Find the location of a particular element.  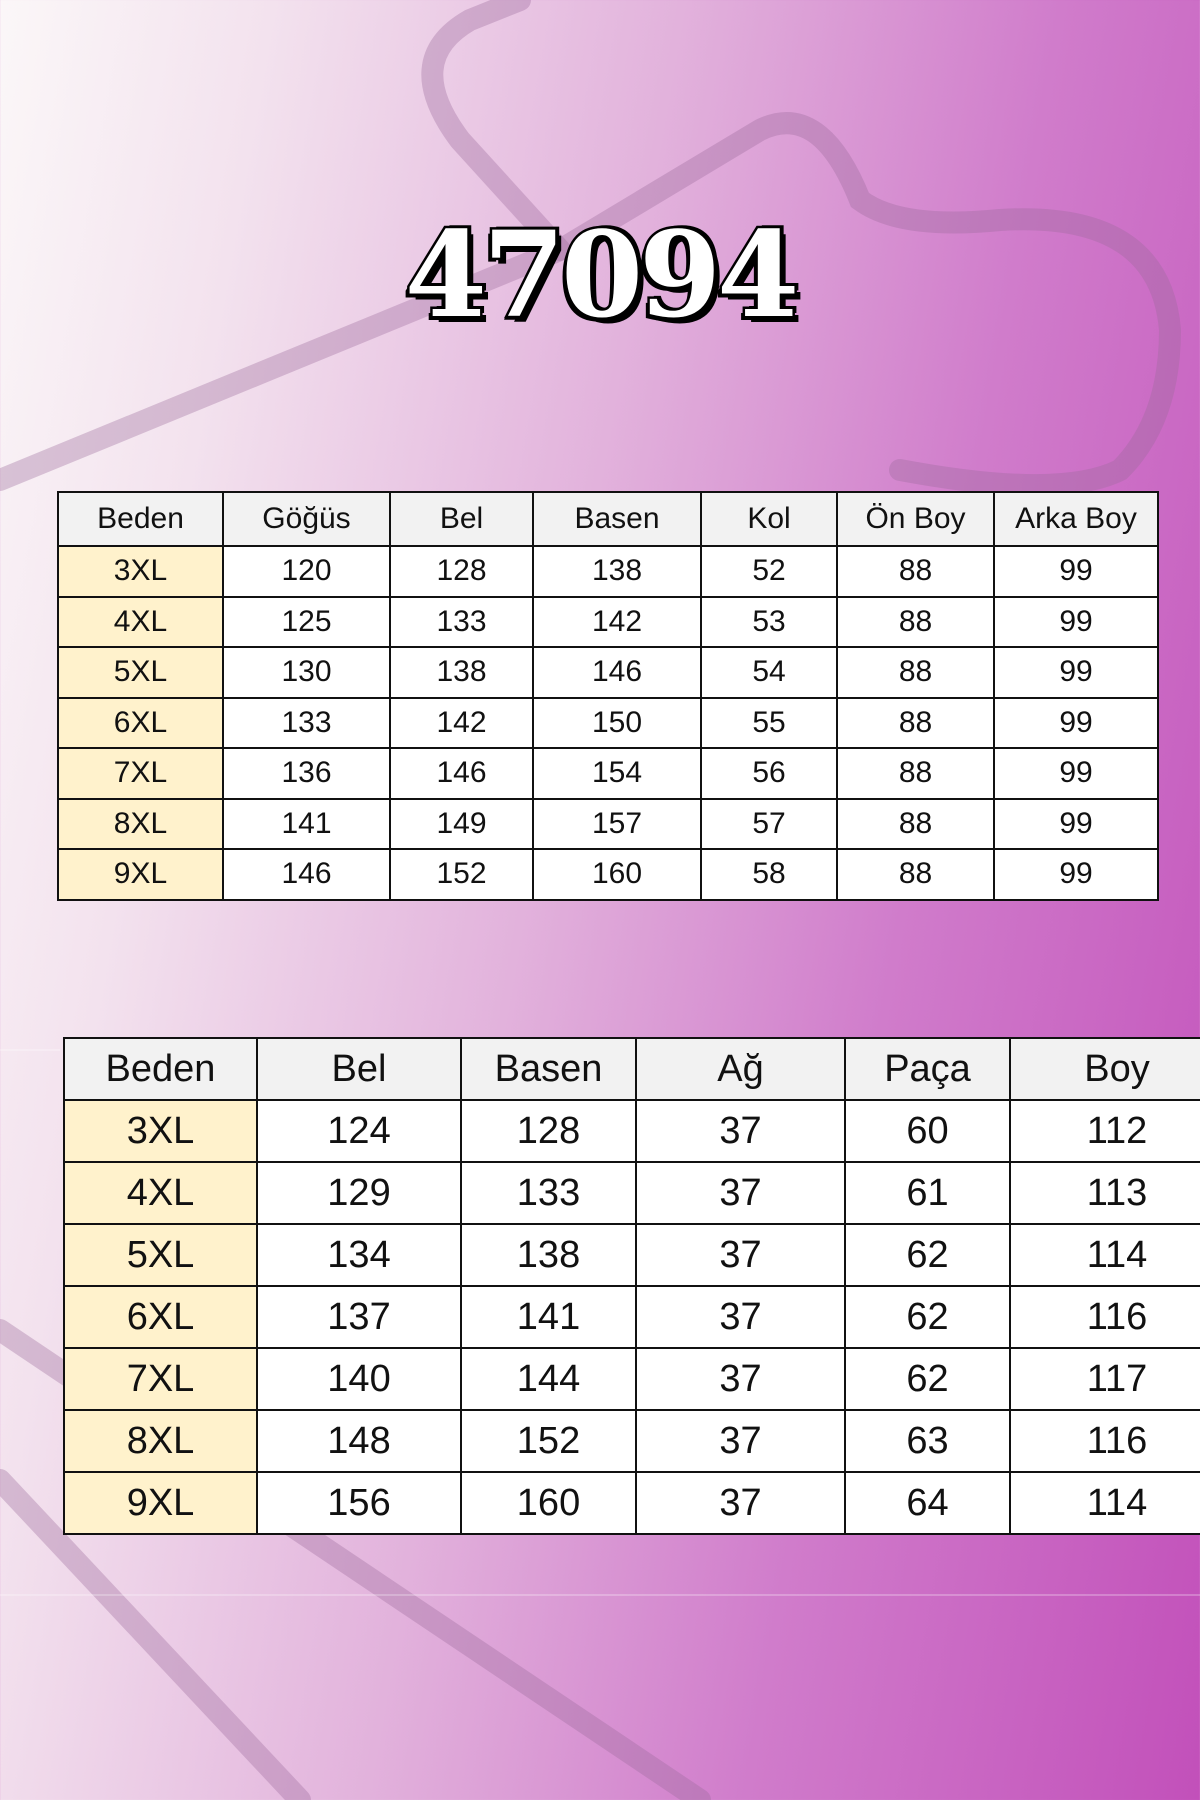

measurement-cell: 57 is located at coordinates (769, 823).